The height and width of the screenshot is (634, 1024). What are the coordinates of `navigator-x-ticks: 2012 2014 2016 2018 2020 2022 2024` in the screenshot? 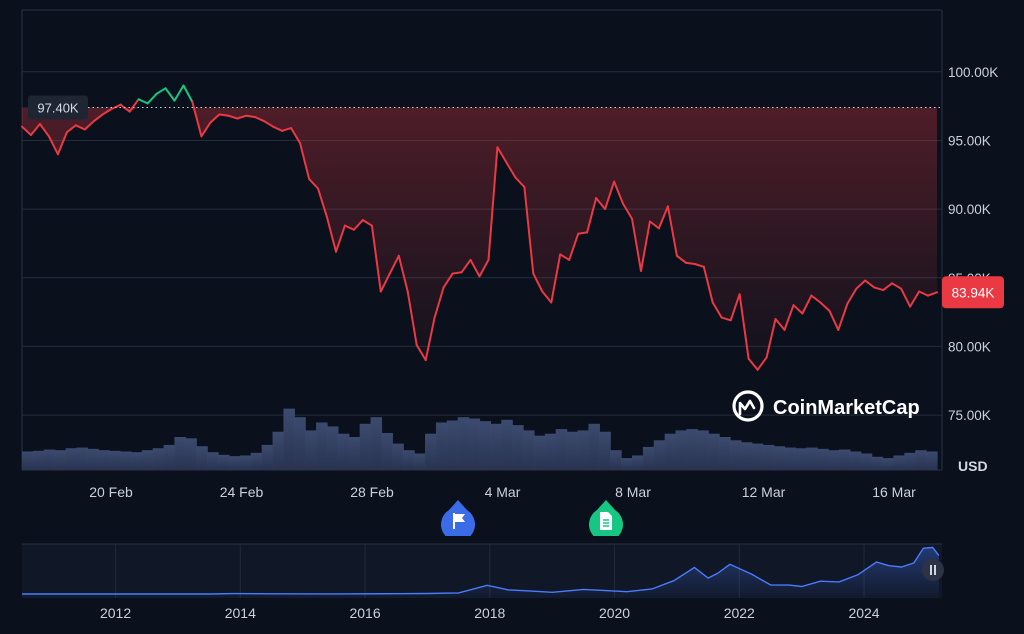 It's located at (490, 613).